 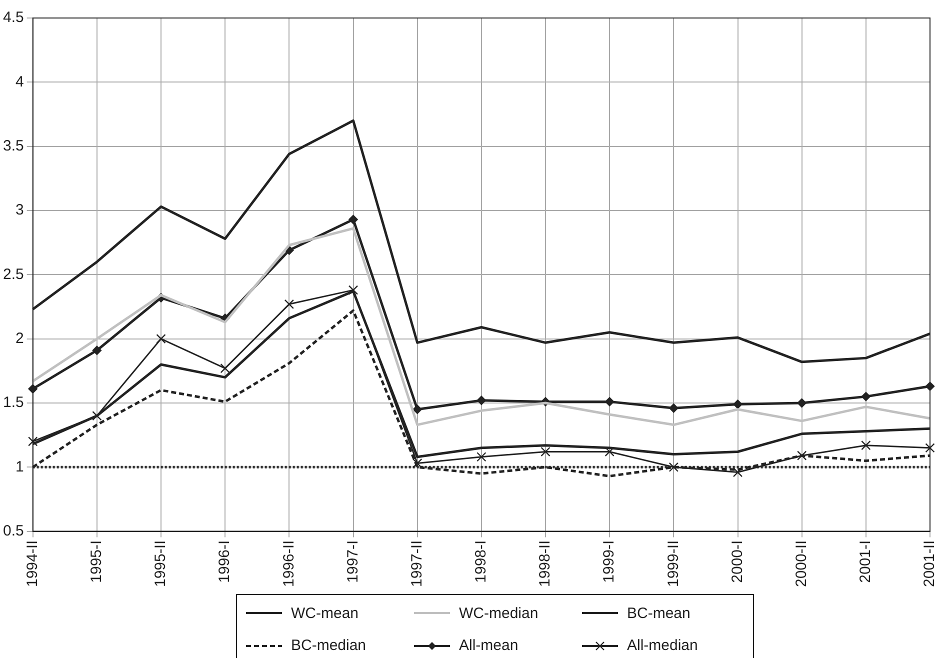 I want to click on x-tick-label: 1999-II, so click(x=673, y=564).